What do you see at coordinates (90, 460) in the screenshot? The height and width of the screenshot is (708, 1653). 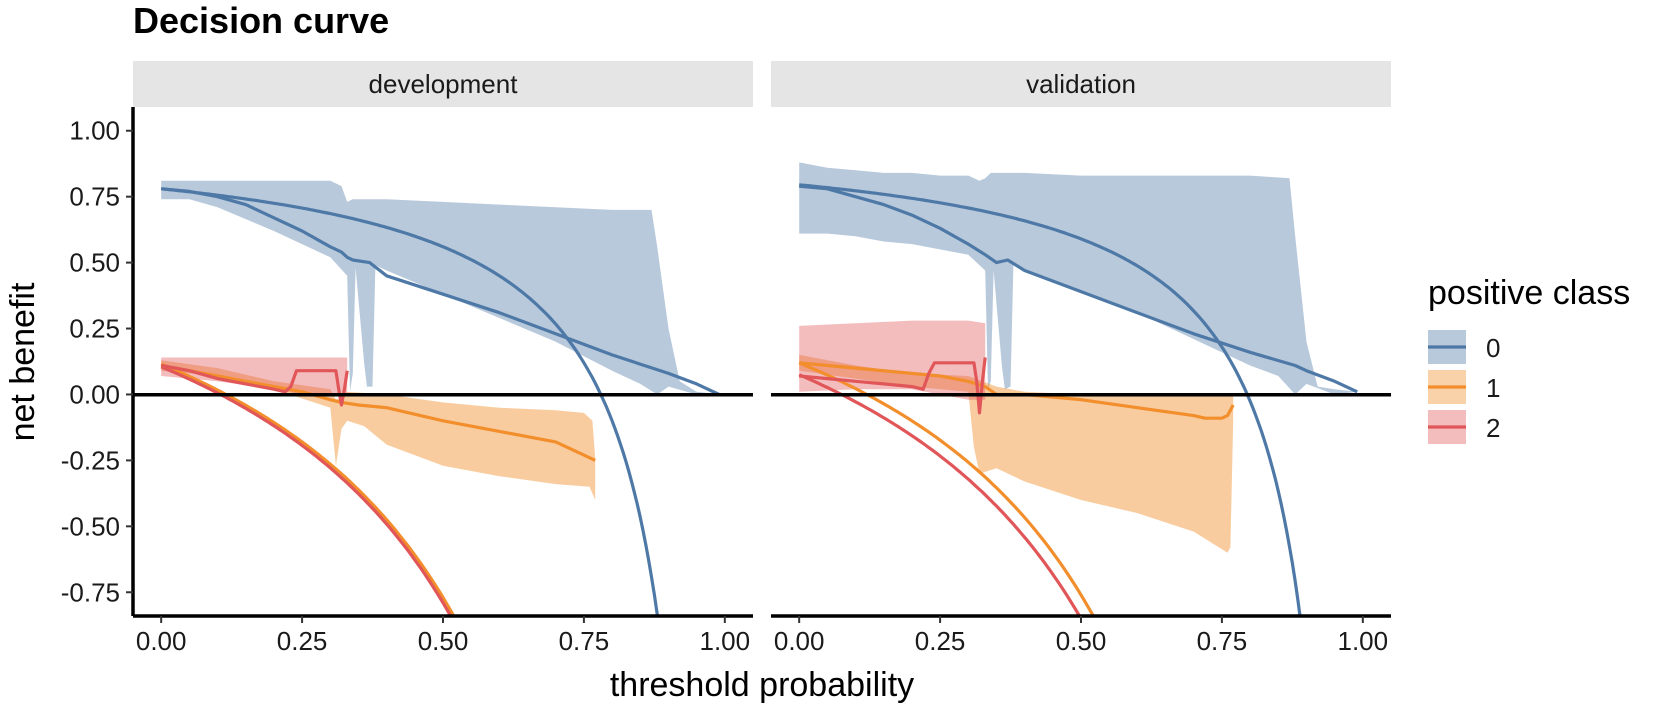 I see `y-tick-label: -0.25` at bounding box center [90, 460].